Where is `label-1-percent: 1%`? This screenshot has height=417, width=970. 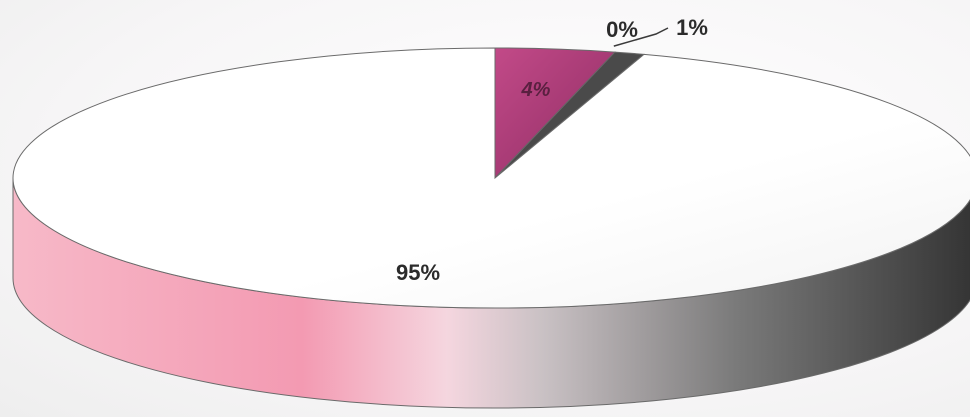
label-1-percent: 1% is located at coordinates (692, 27).